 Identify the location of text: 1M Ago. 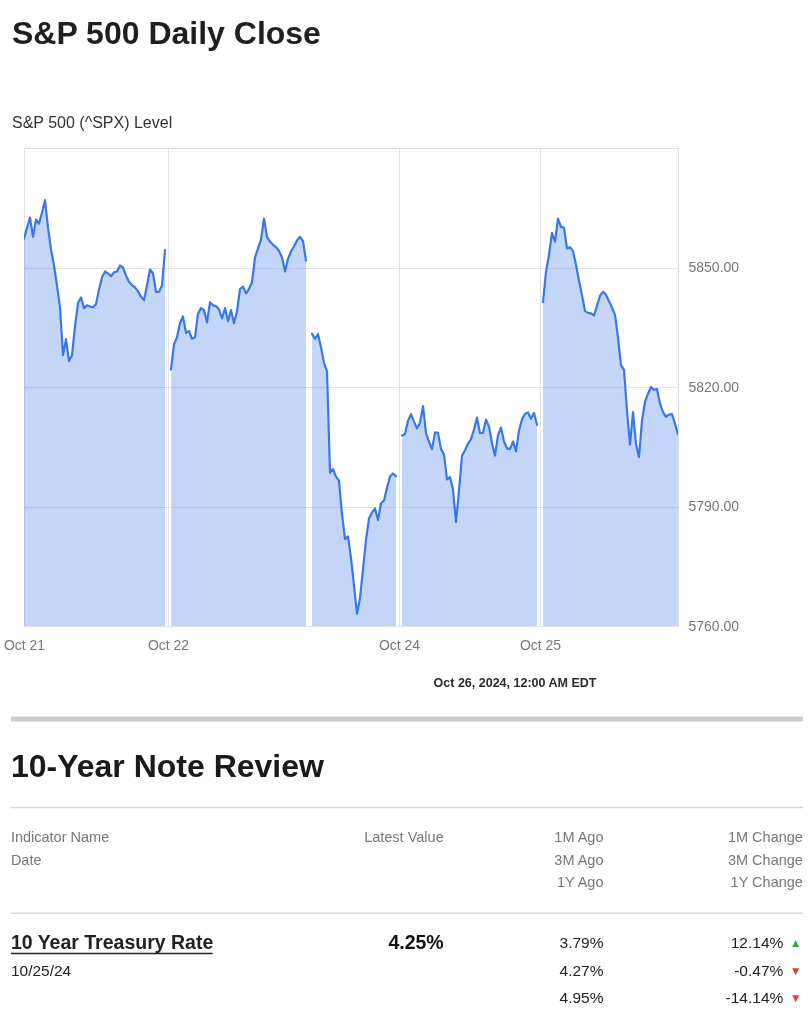
(579, 836).